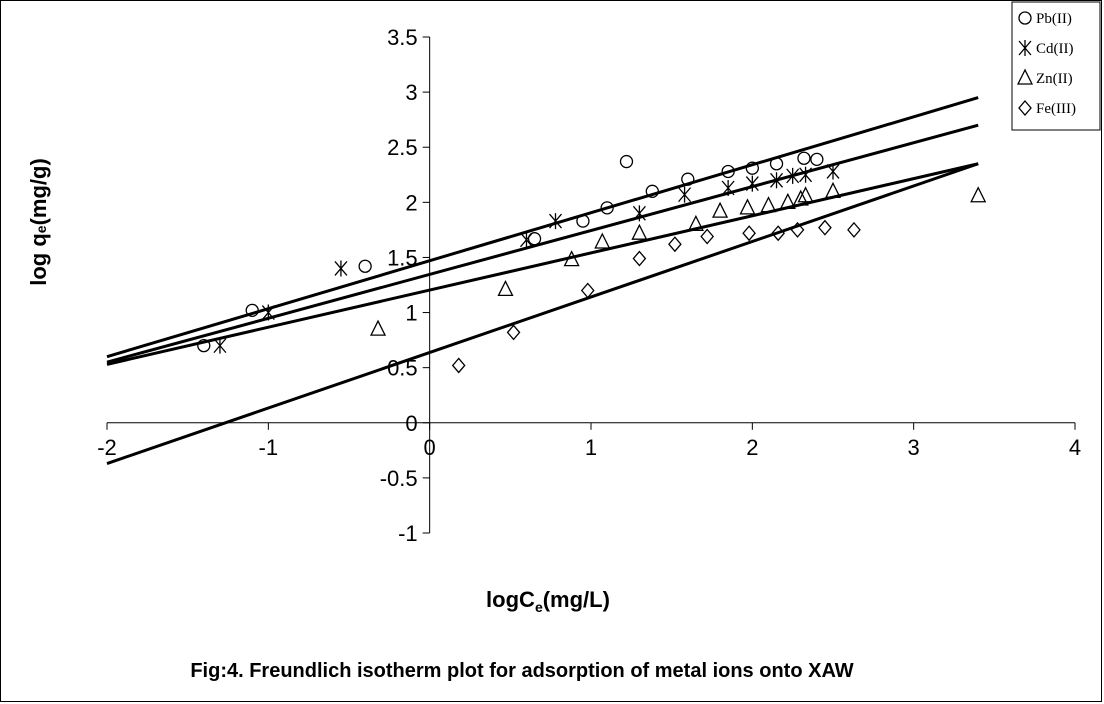  Describe the element at coordinates (914, 447) in the screenshot. I see `x-tick-label: 3` at that location.